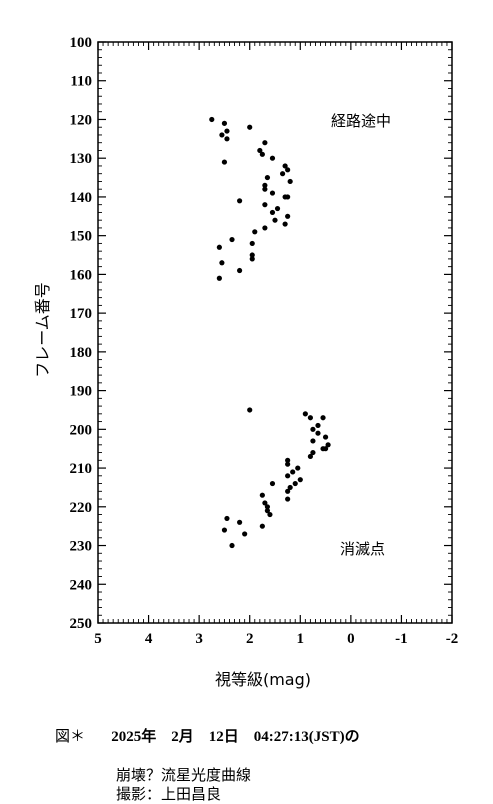 The height and width of the screenshot is (804, 493). I want to click on caption-photographer: 撮影：上田昌良, so click(169, 794).